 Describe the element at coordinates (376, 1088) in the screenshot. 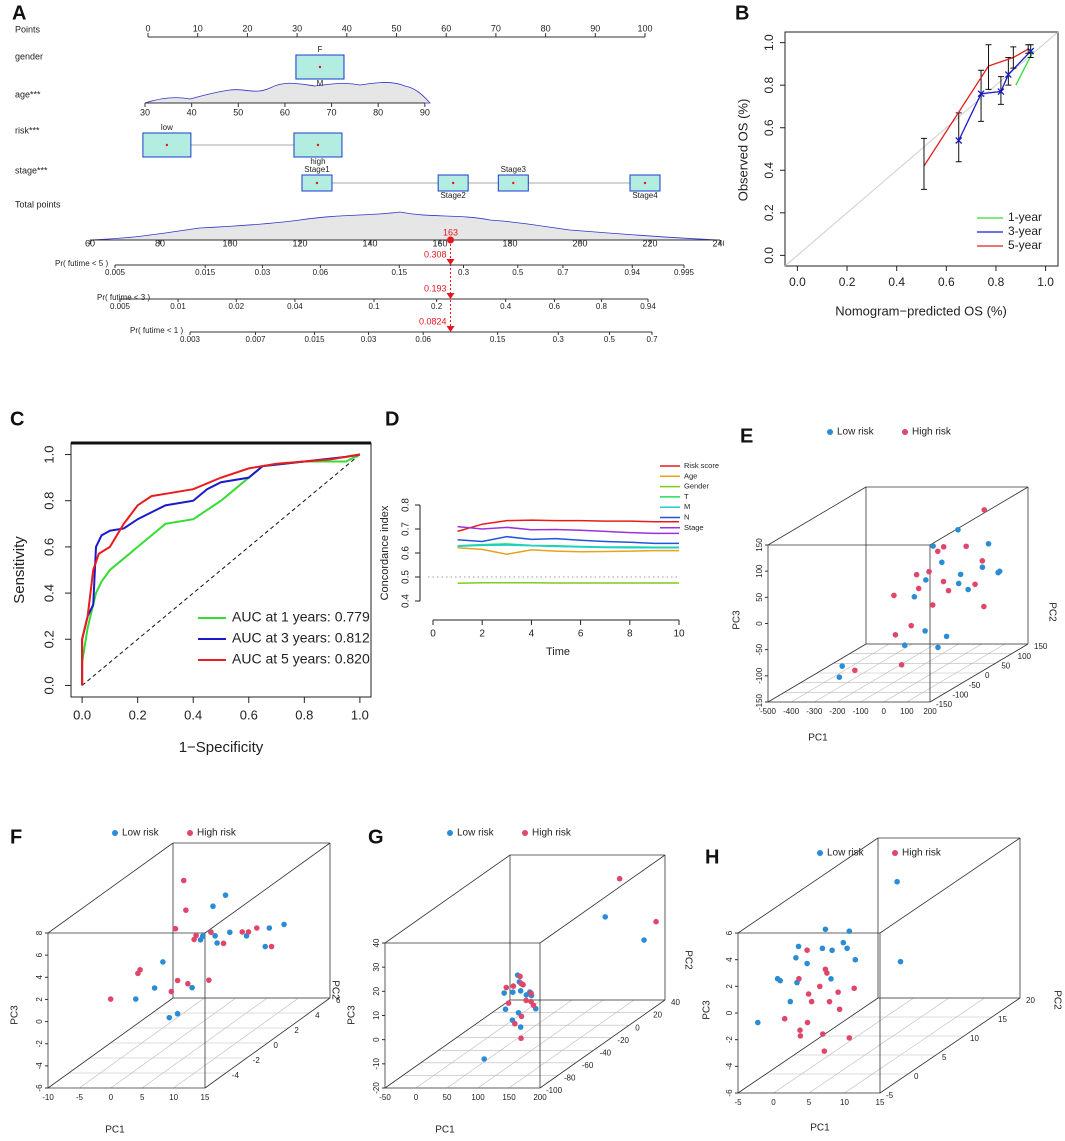

I see `z-tick-label: -20` at that location.